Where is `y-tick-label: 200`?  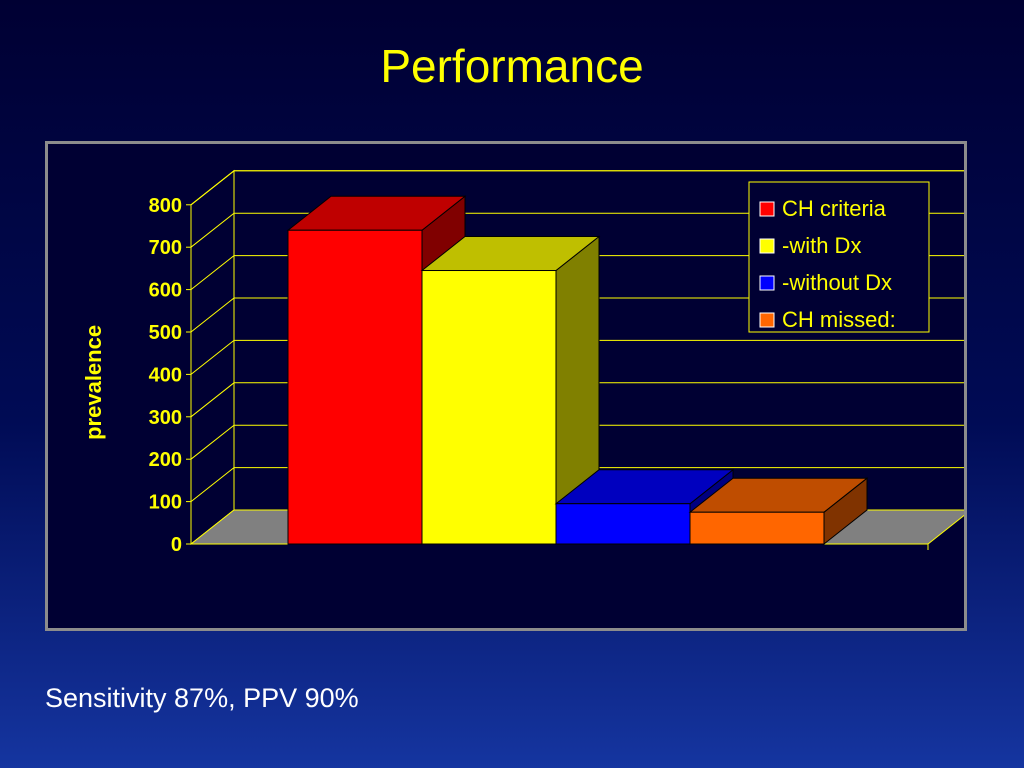
y-tick-label: 200 is located at coordinates (165, 460).